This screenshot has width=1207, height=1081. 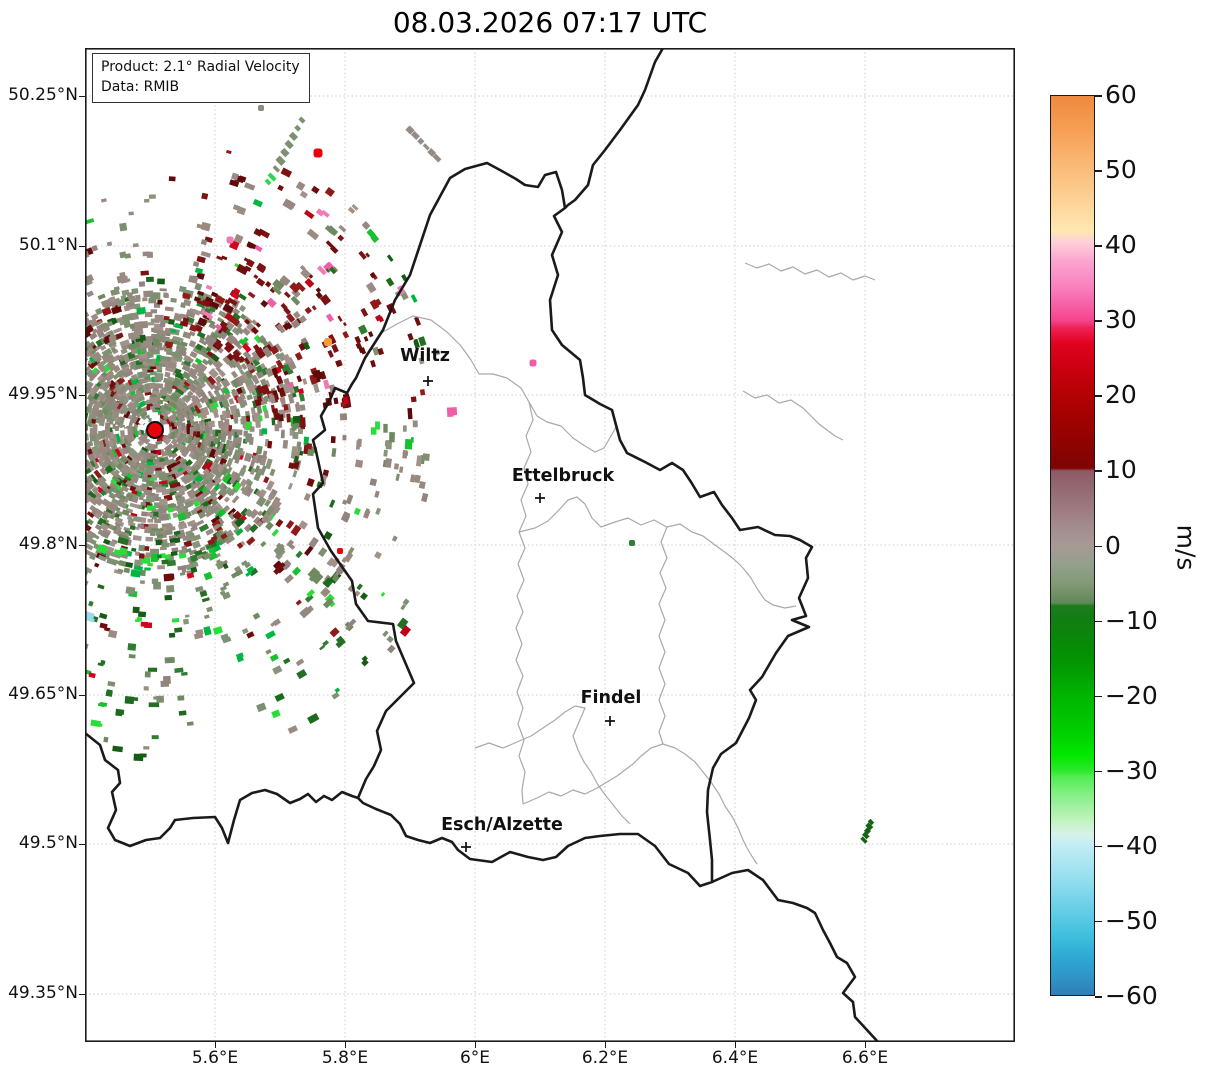 I want to click on y-tick-label: 49.65°N, so click(x=43, y=694).